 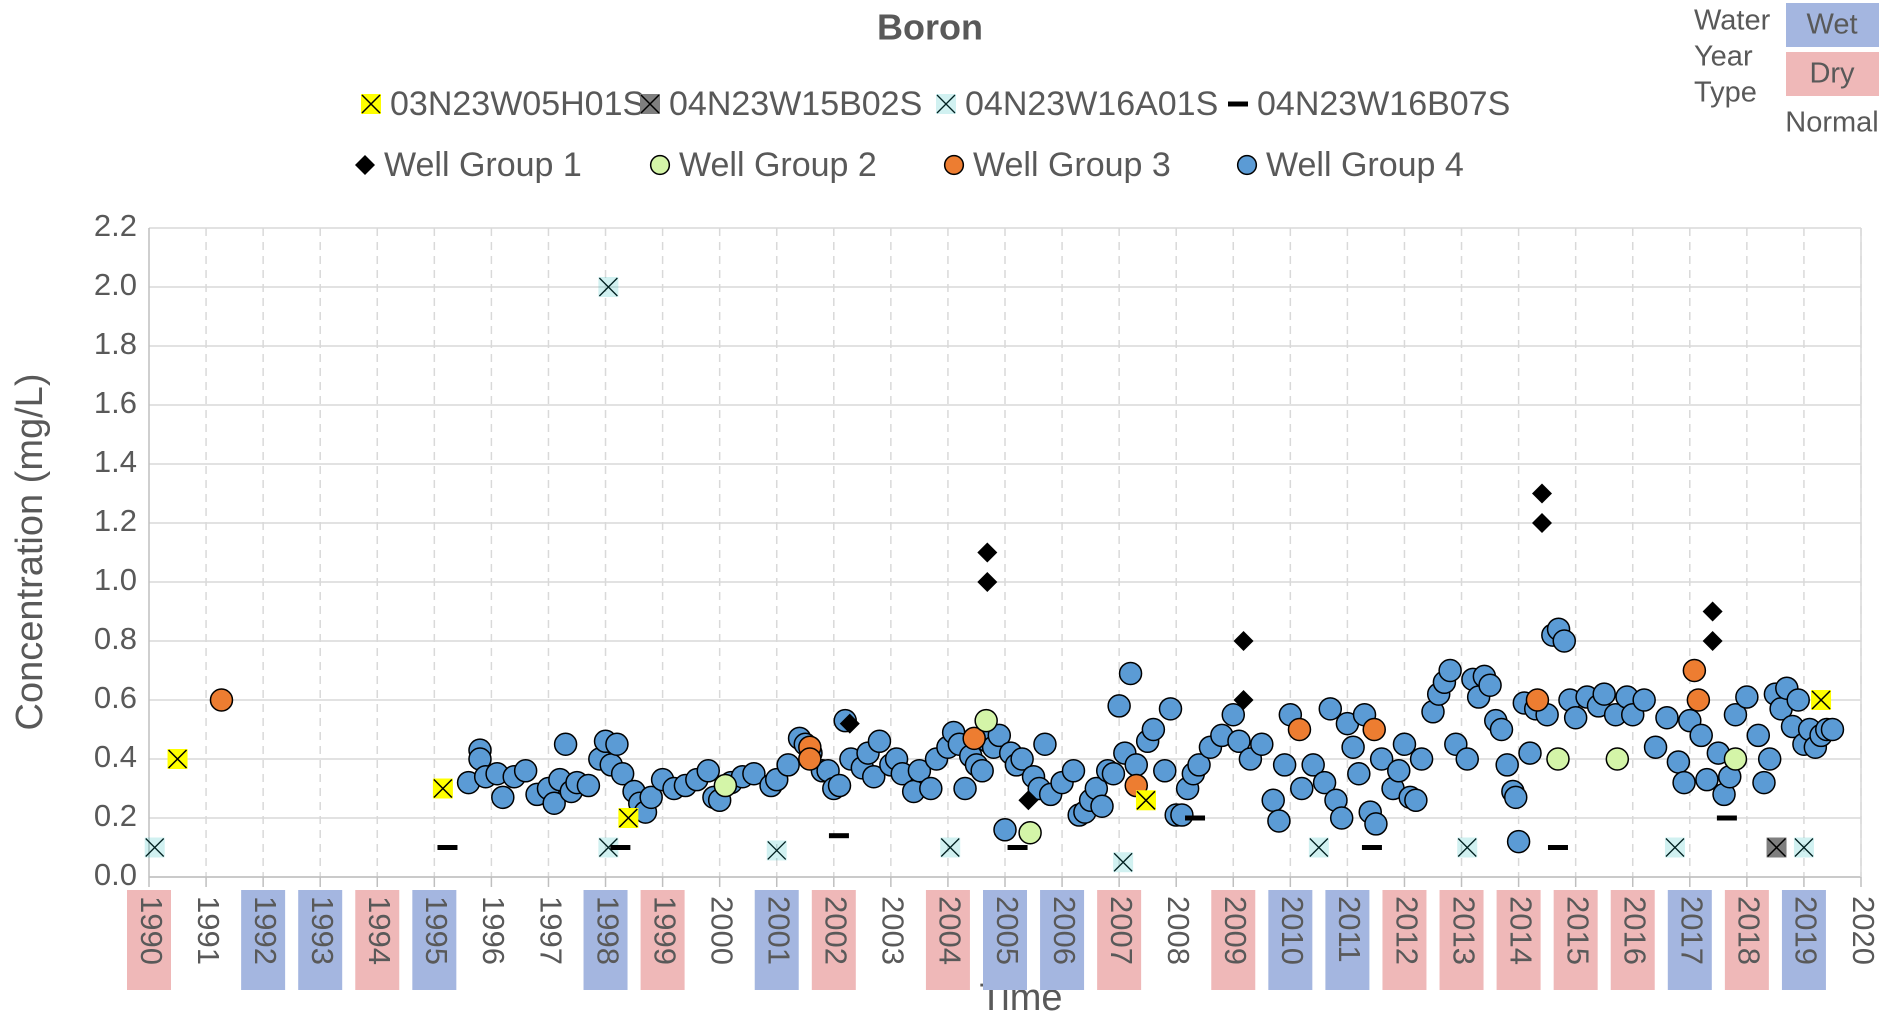 What do you see at coordinates (1072, 165) in the screenshot?
I see `legend-label: Well Group 3` at bounding box center [1072, 165].